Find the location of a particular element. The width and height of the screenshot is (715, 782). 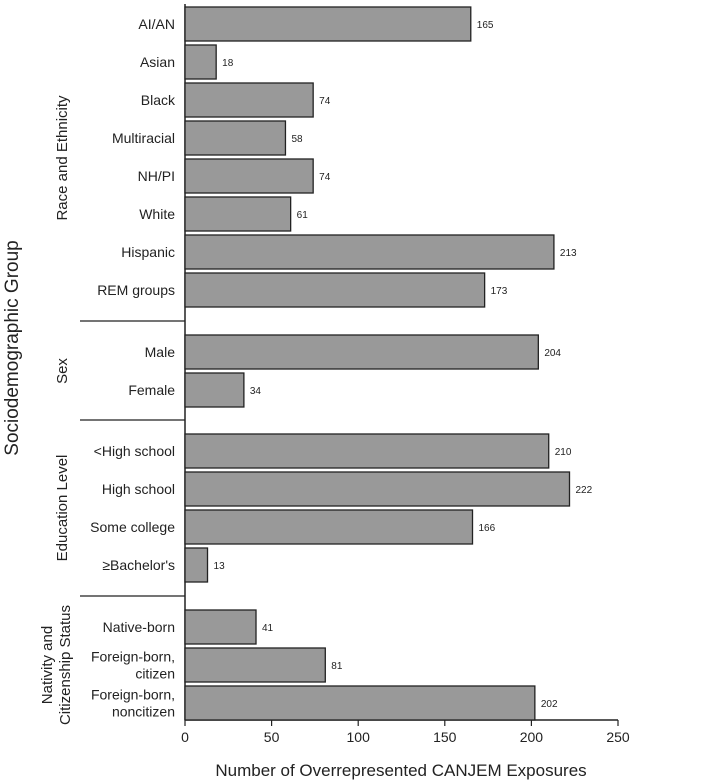

x-tick-label: 150 is located at coordinates (445, 737).